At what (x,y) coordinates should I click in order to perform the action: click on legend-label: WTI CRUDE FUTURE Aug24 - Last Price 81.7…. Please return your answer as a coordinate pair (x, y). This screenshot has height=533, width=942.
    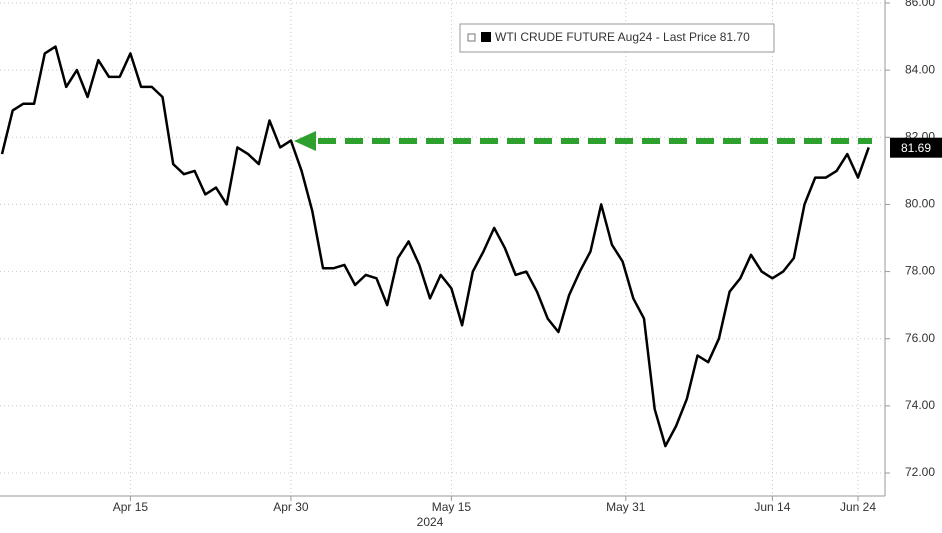
    Looking at the image, I should click on (622, 37).